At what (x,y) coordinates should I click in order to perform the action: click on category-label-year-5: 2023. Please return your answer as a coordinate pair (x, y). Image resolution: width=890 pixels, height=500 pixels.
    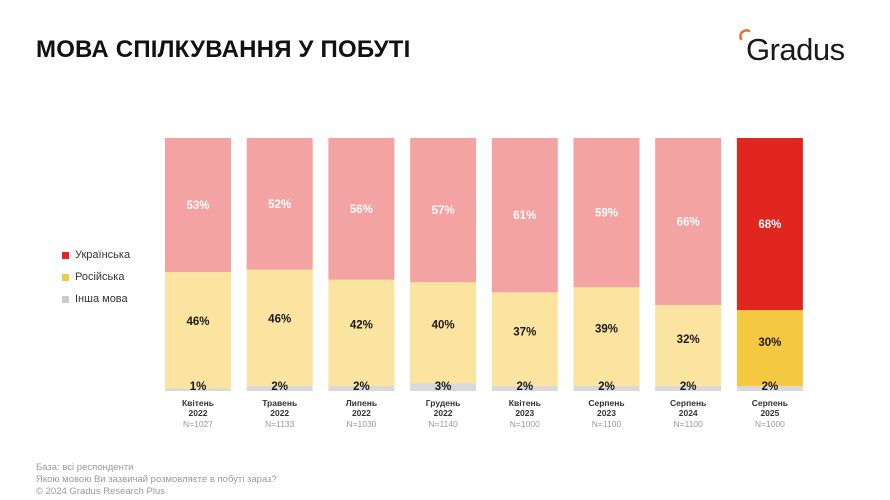
    Looking at the image, I should click on (606, 413).